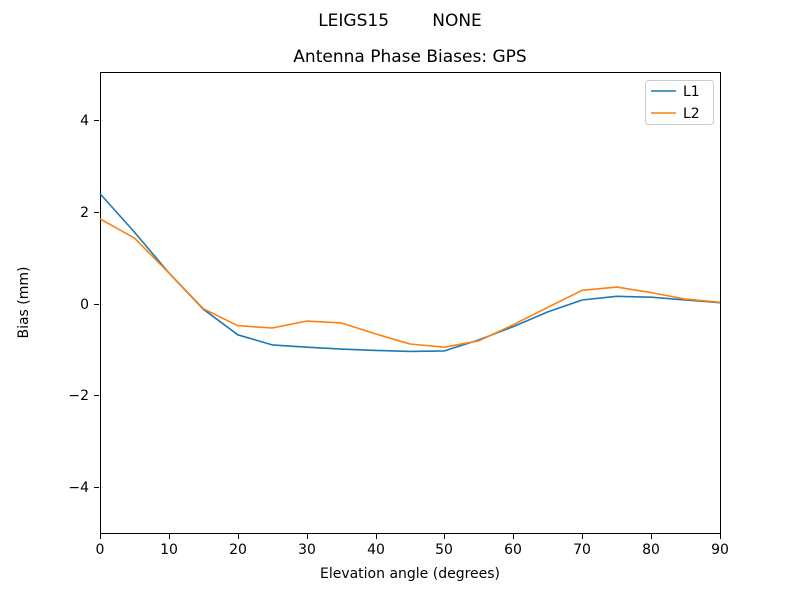  I want to click on x-tick-label: 0, so click(100, 550).